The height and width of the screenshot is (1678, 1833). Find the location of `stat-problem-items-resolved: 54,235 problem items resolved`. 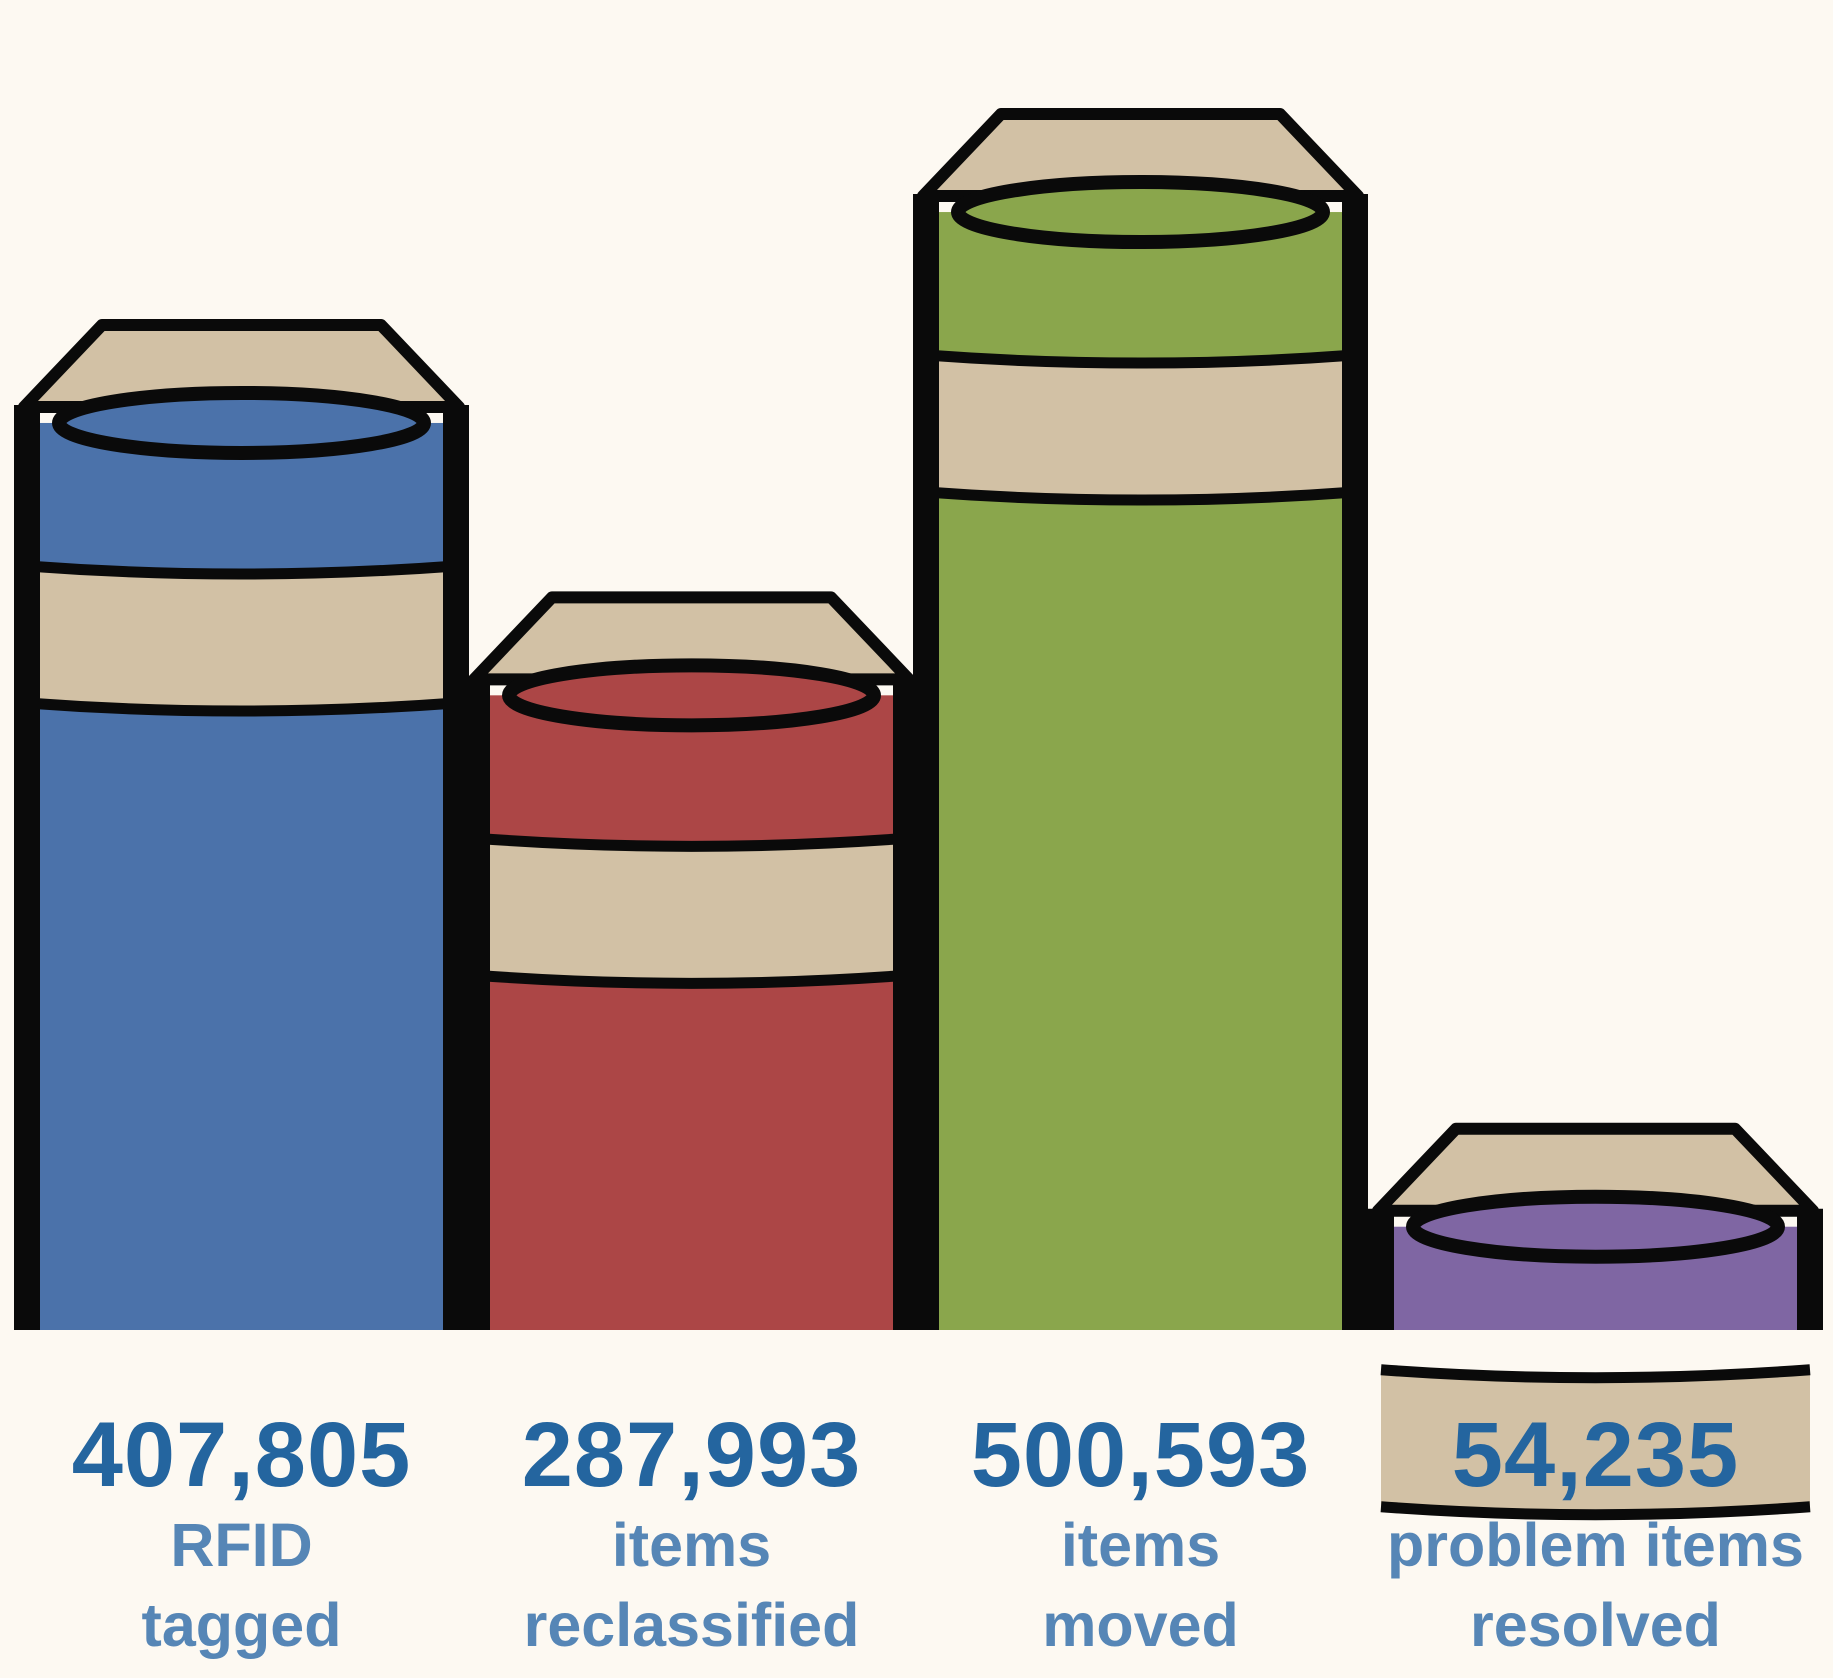

stat-problem-items-resolved: 54,235 problem items resolved is located at coordinates (1596, 1535).